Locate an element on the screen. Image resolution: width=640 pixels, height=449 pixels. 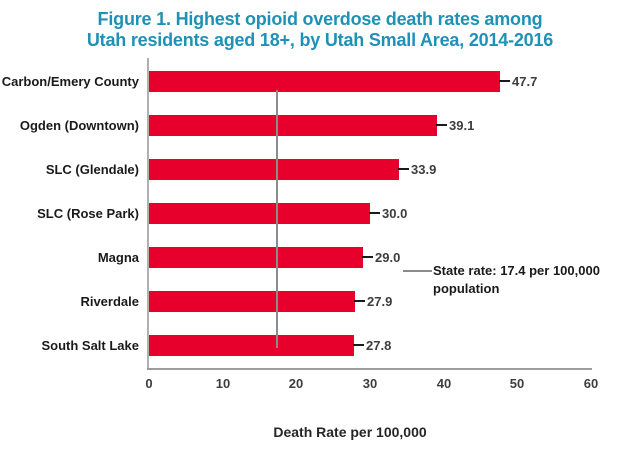
bar-value-label: 27.8 is located at coordinates (379, 345).